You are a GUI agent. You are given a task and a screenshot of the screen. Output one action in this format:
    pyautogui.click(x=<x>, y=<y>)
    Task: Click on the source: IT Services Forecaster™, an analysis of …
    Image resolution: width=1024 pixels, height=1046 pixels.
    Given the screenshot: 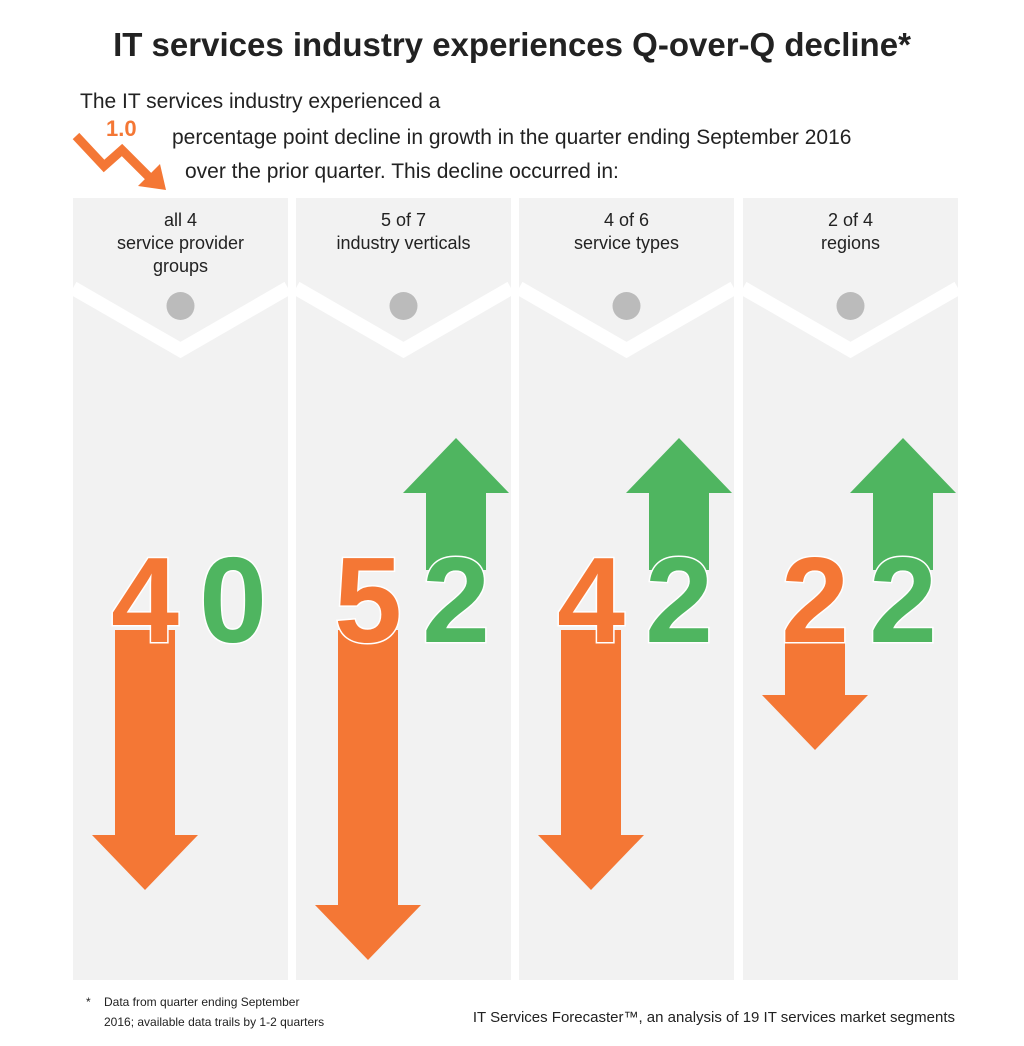 What is the action you would take?
    pyautogui.click(x=714, y=1017)
    